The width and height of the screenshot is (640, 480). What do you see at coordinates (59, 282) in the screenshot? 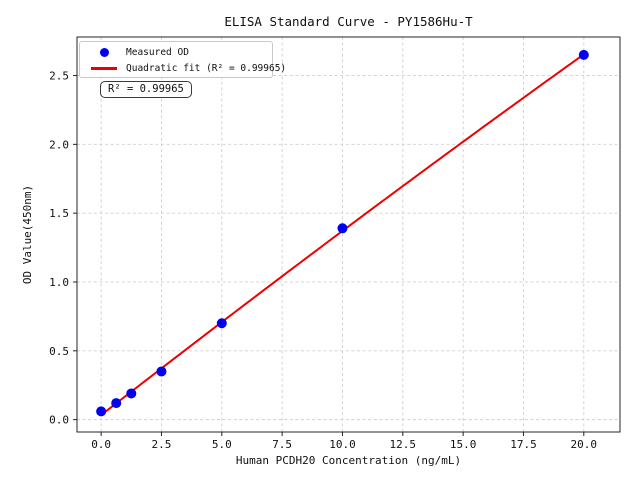
I see `y-tick-label: 1.0` at bounding box center [59, 282].